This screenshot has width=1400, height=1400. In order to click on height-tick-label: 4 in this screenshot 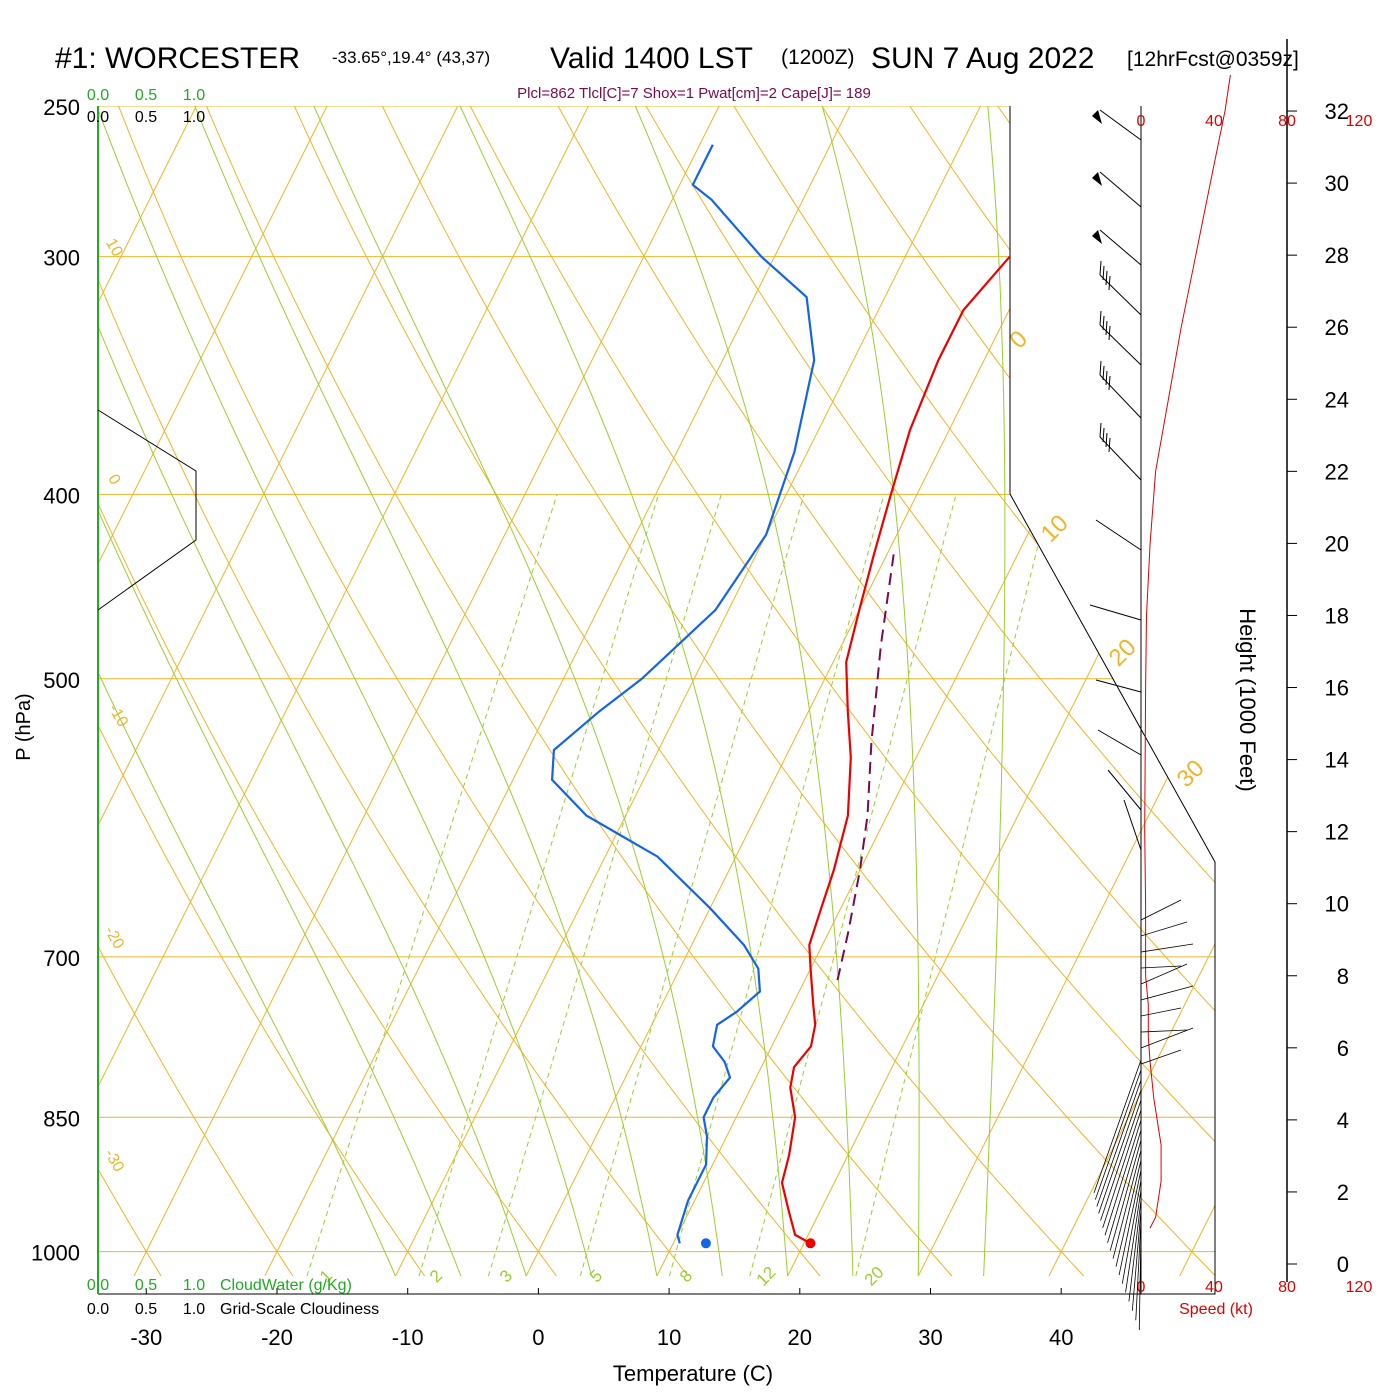, I will do `click(1343, 1120)`.